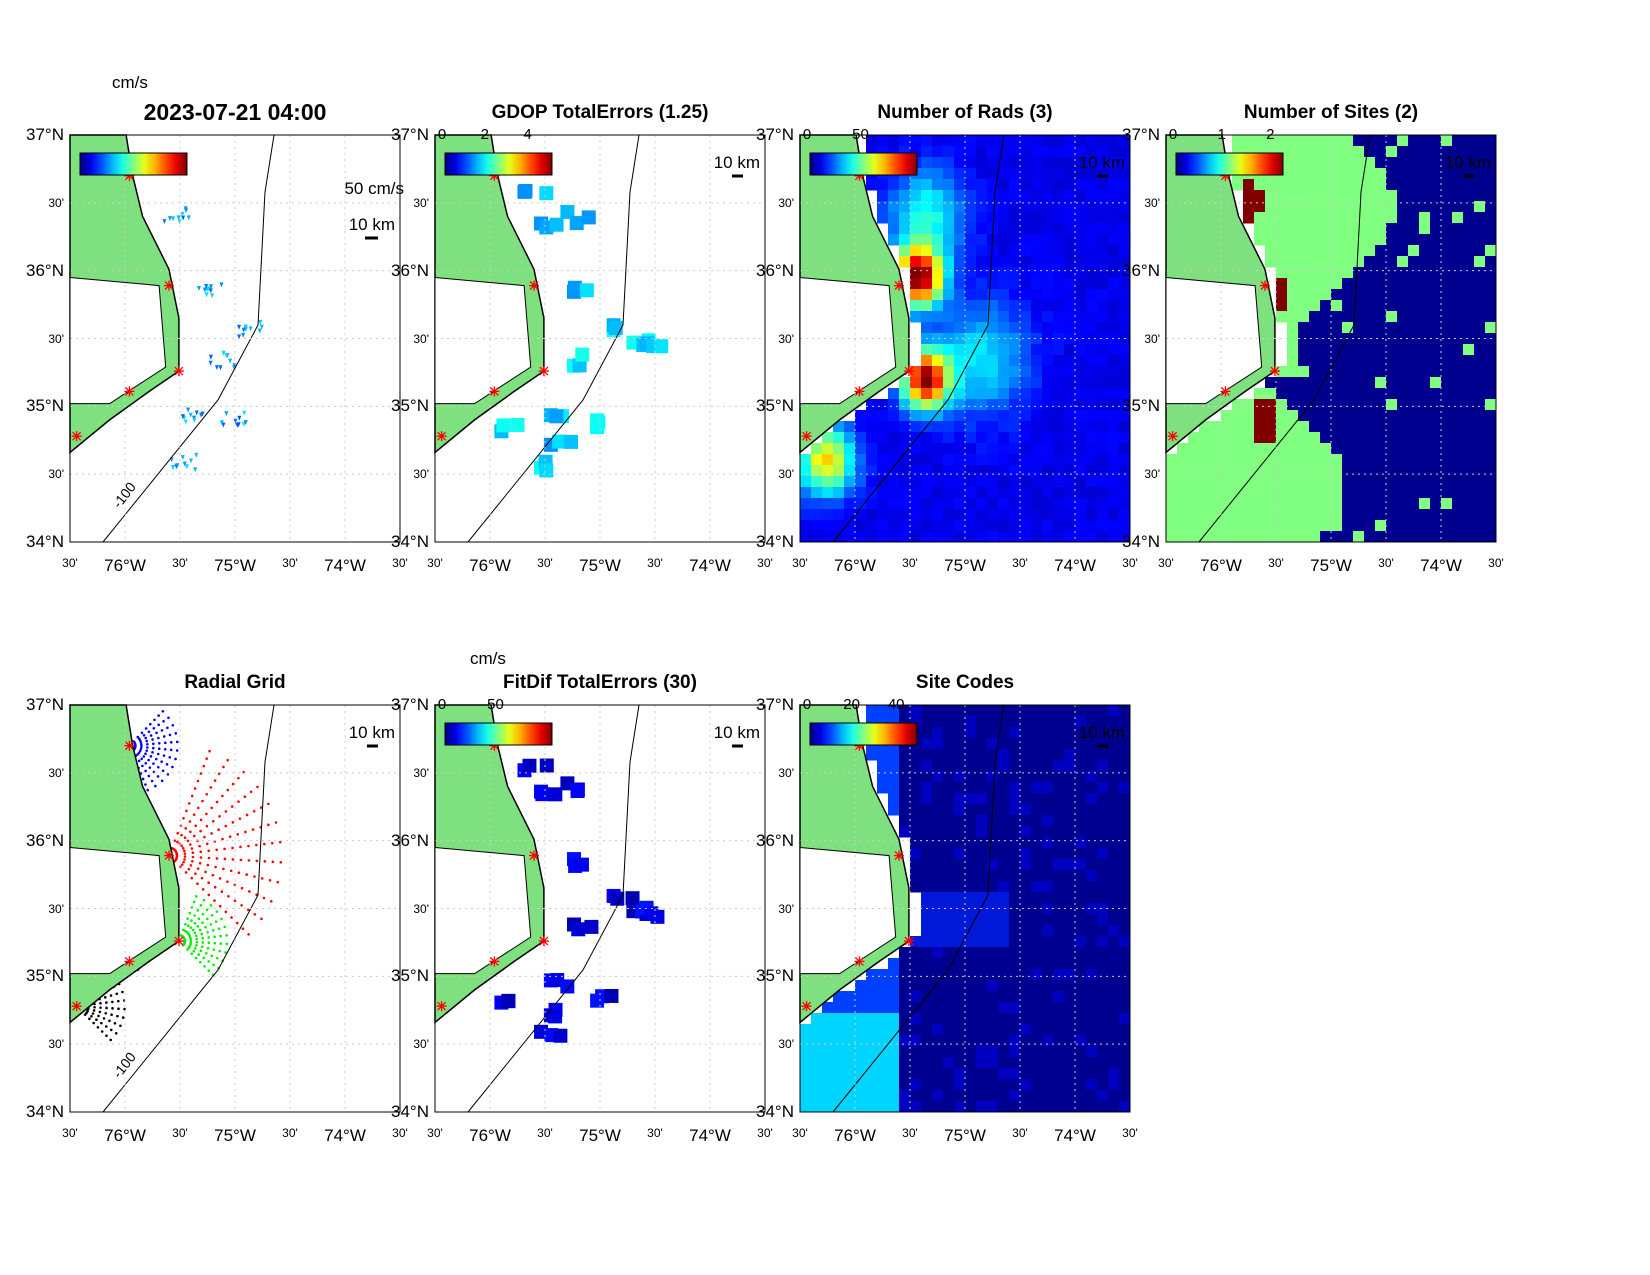  Describe the element at coordinates (910, 1133) in the screenshot. I see `lon-tick-label: 30'` at that location.